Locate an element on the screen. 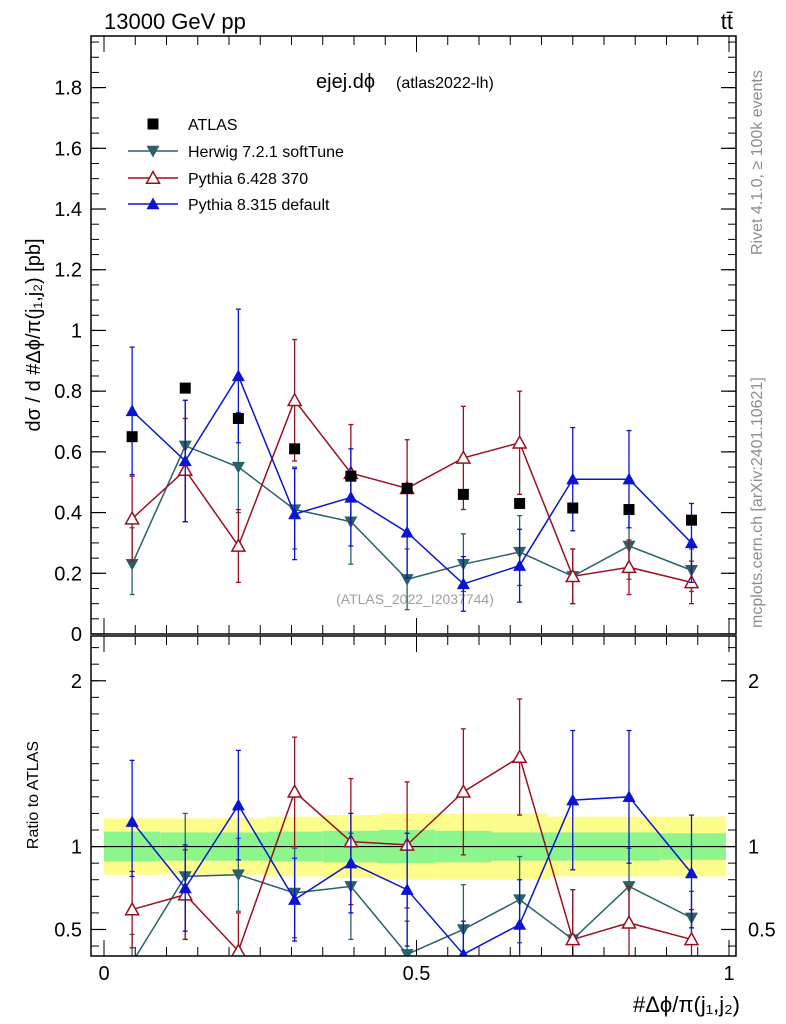  x-axis-label: #Δϕ/π(j₁,j₂) is located at coordinates (686, 1004).